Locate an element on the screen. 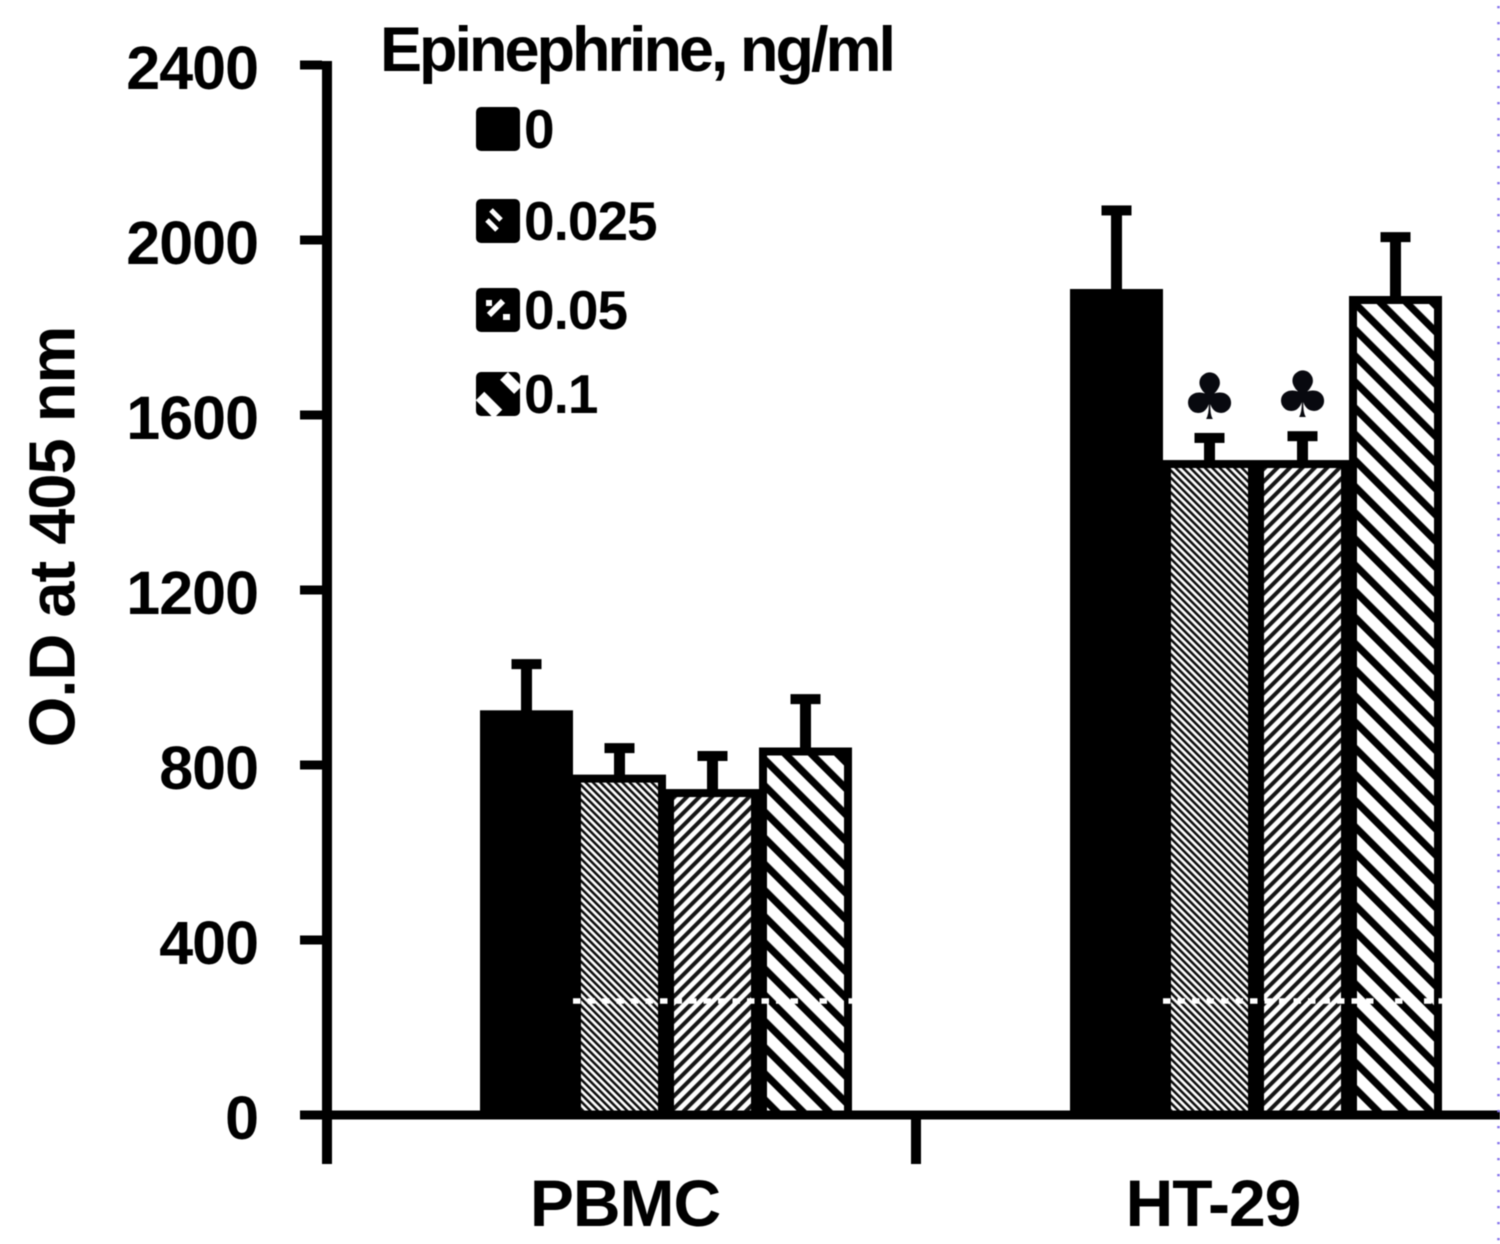  club-annotation-1: ♣ is located at coordinates (1302, 396).